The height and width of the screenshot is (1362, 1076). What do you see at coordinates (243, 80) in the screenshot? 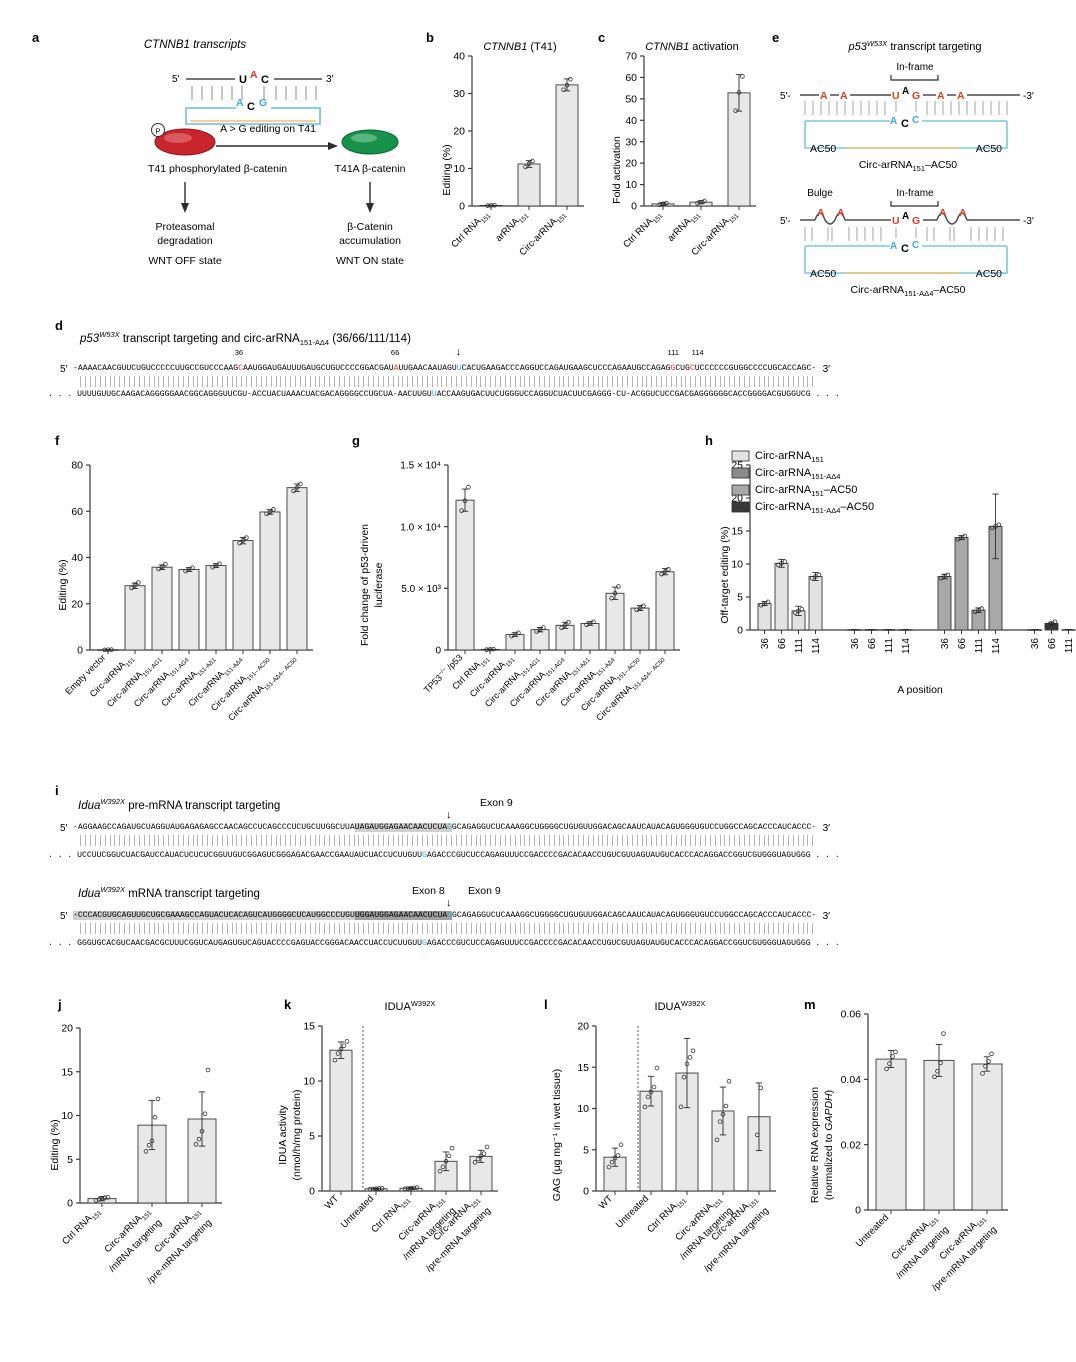
I see `base-U: U` at bounding box center [243, 80].